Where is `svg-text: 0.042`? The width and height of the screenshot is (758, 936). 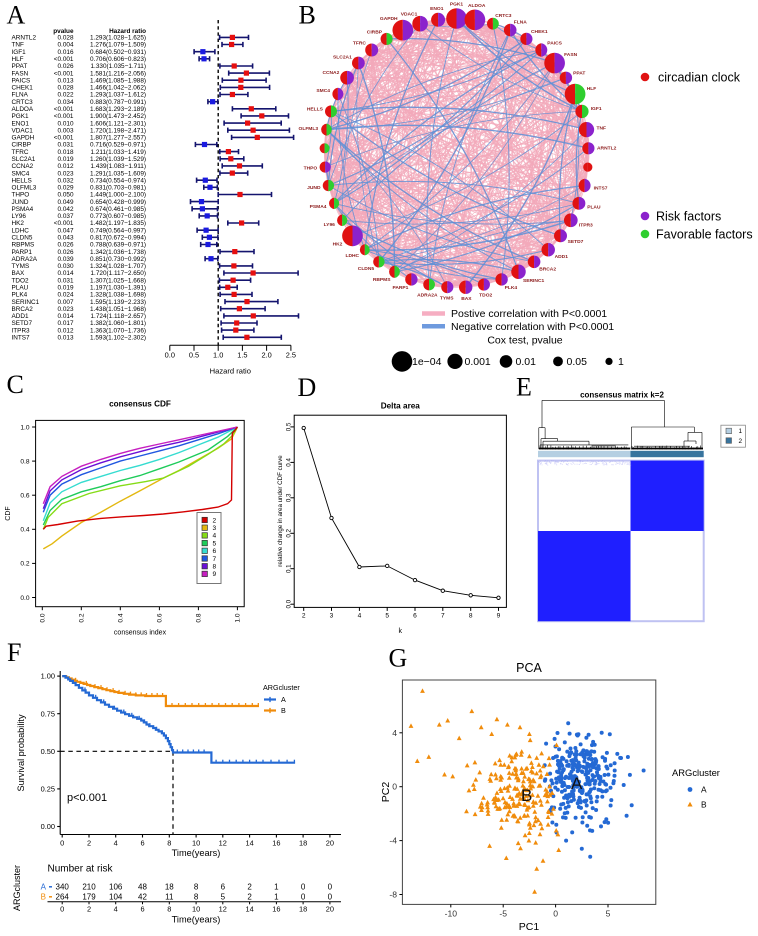
svg-text: 0.042 is located at coordinates (66, 209).